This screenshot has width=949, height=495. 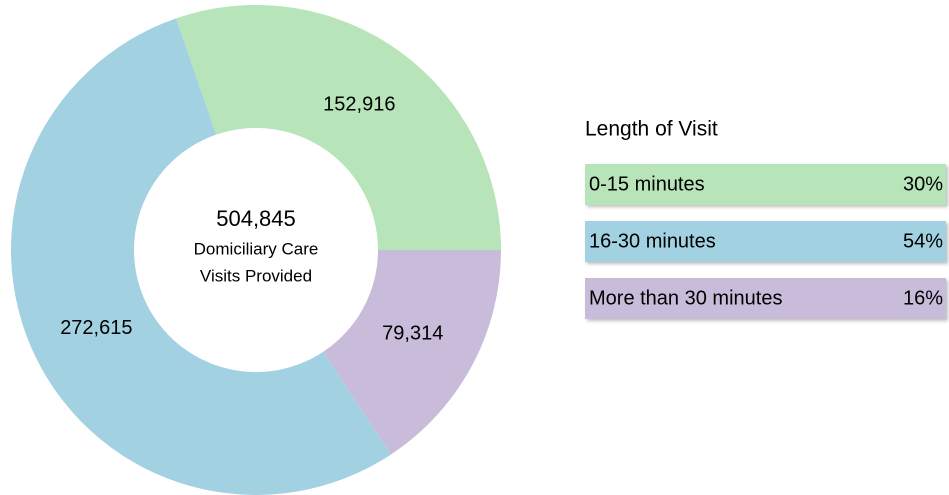 What do you see at coordinates (359, 104) in the screenshot?
I see `data-label: 152,916` at bounding box center [359, 104].